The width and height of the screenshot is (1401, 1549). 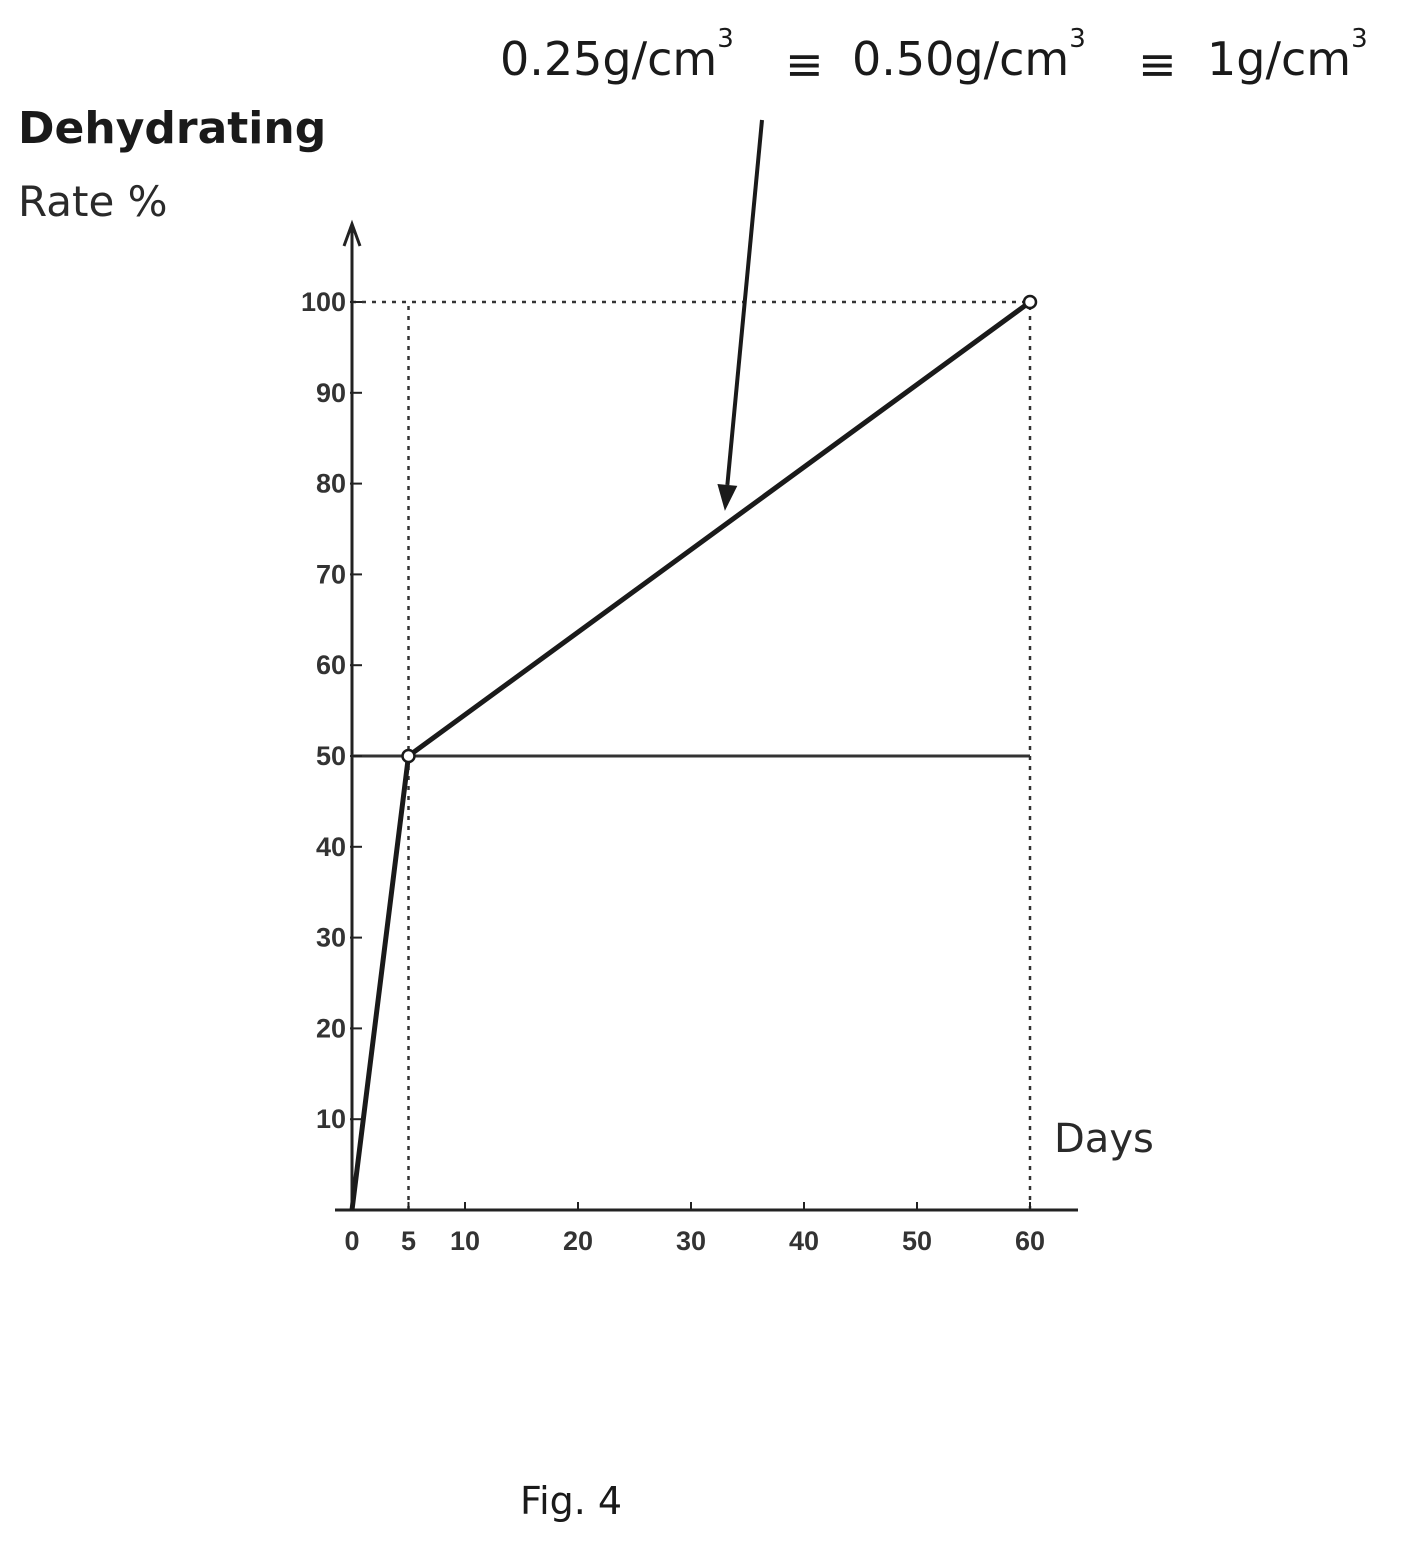 What do you see at coordinates (804, 1241) in the screenshot?
I see `x-tick-label: 40` at bounding box center [804, 1241].